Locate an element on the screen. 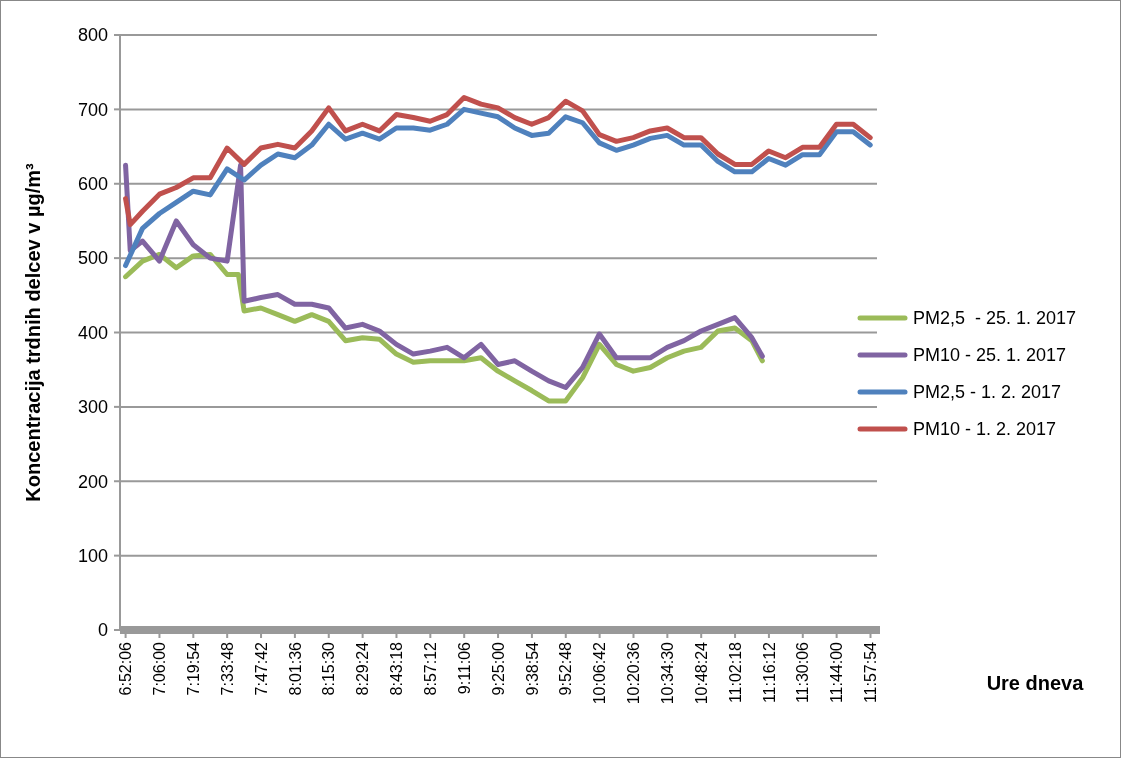 This screenshot has width=1132, height=760. x-tick-label: 7:19:54 is located at coordinates (193, 668).